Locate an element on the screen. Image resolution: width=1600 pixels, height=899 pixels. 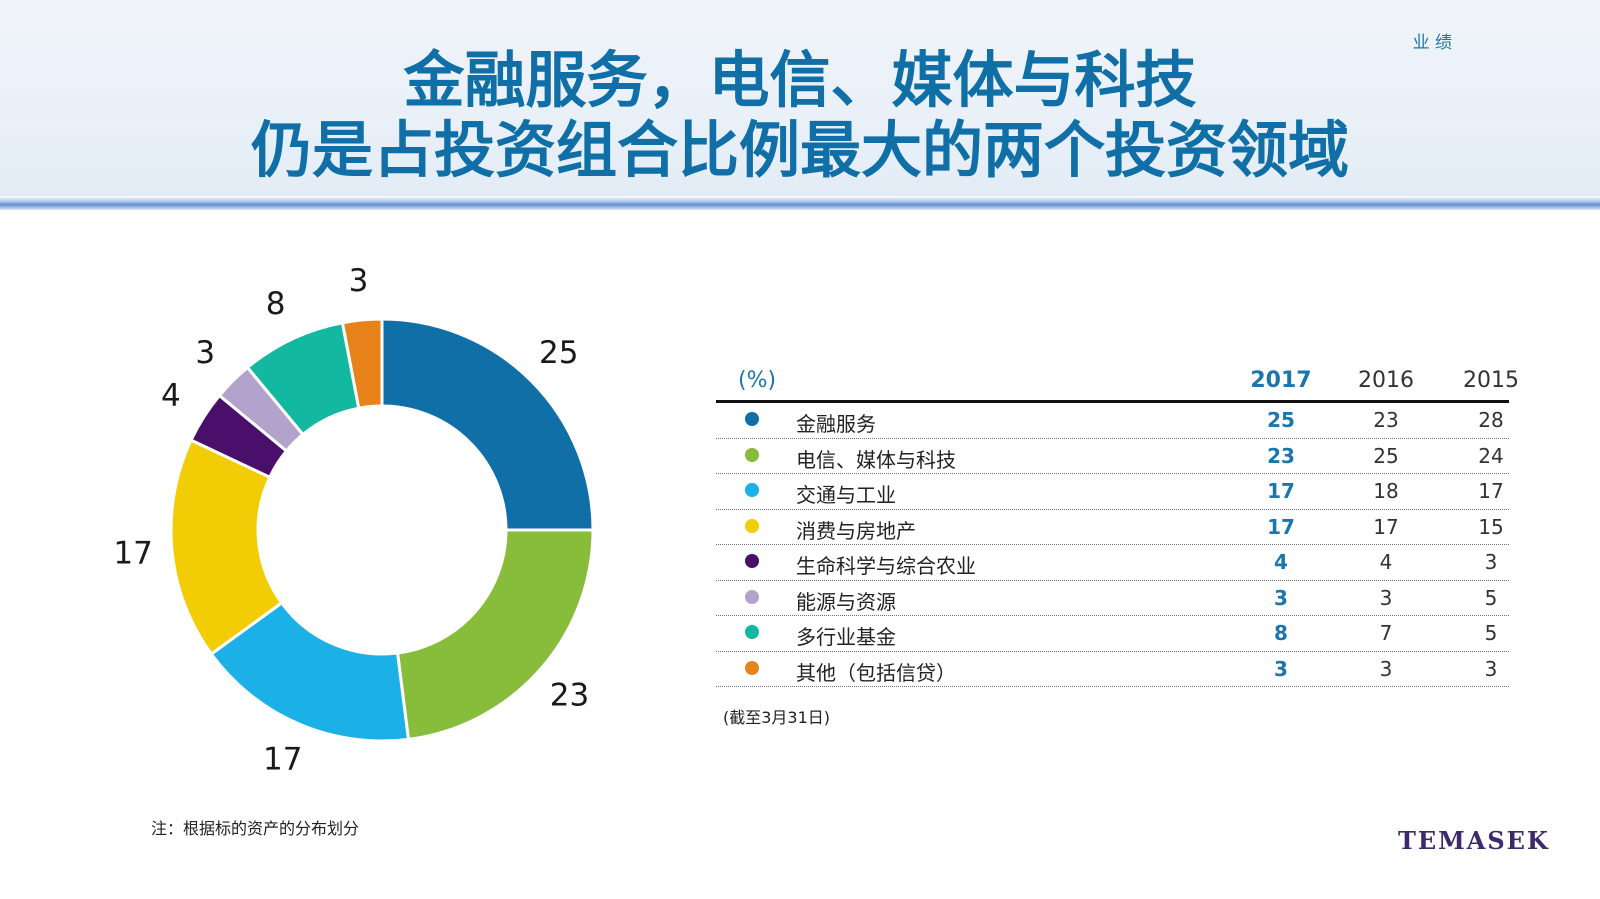
cell-value-2016: 18 is located at coordinates (1386, 491).